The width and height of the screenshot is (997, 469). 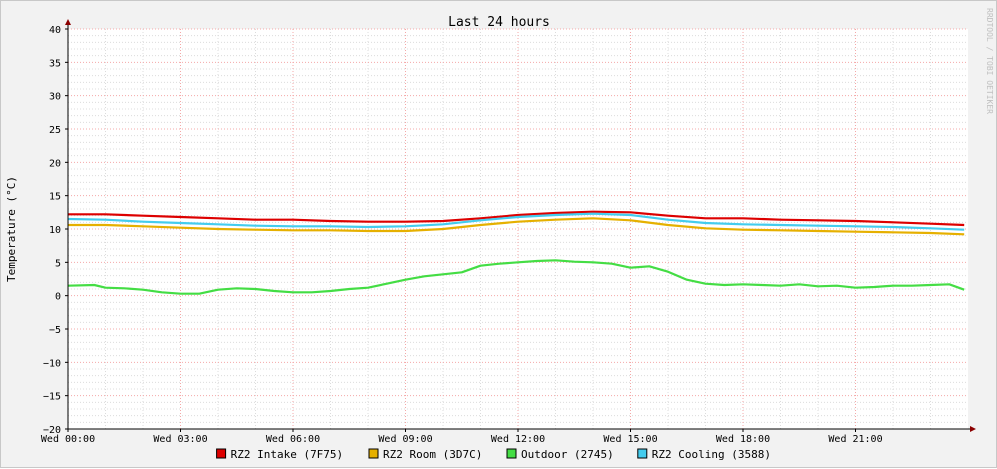 What do you see at coordinates (55, 163) in the screenshot?
I see `y-tick-label: 20` at bounding box center [55, 163].